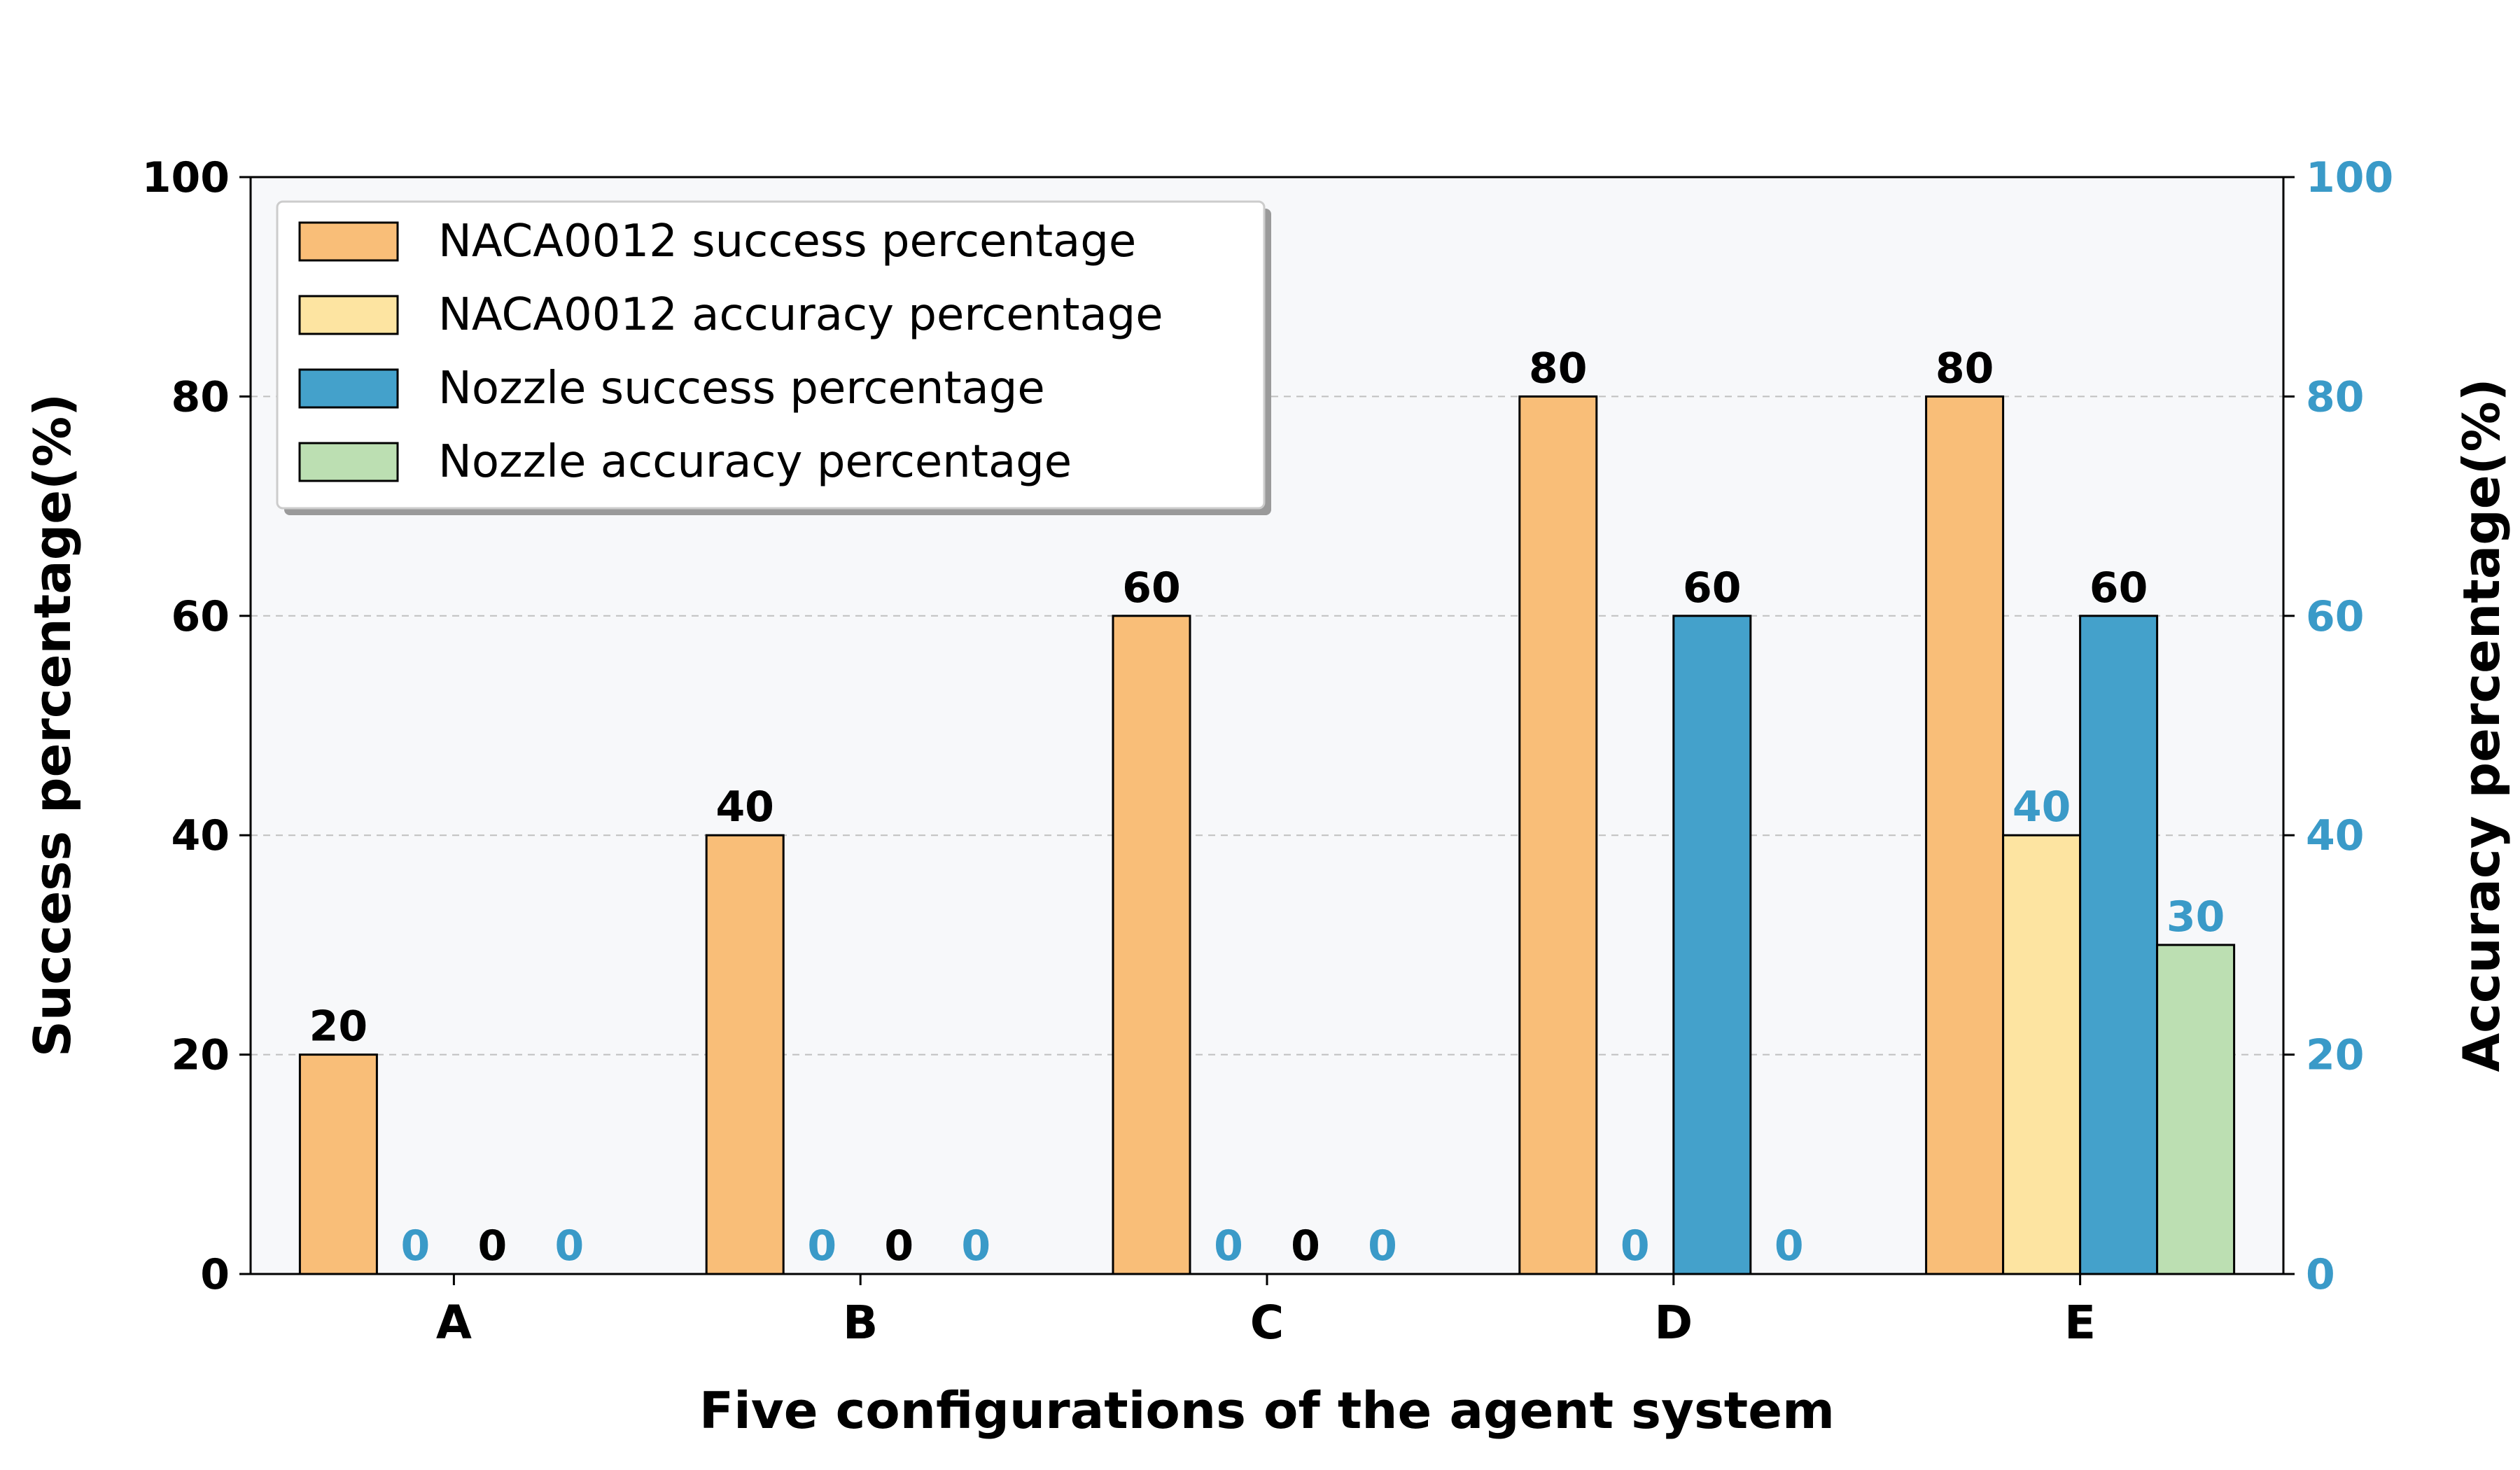  Describe the element at coordinates (454, 1323) in the screenshot. I see `x-tick-label: A` at that location.